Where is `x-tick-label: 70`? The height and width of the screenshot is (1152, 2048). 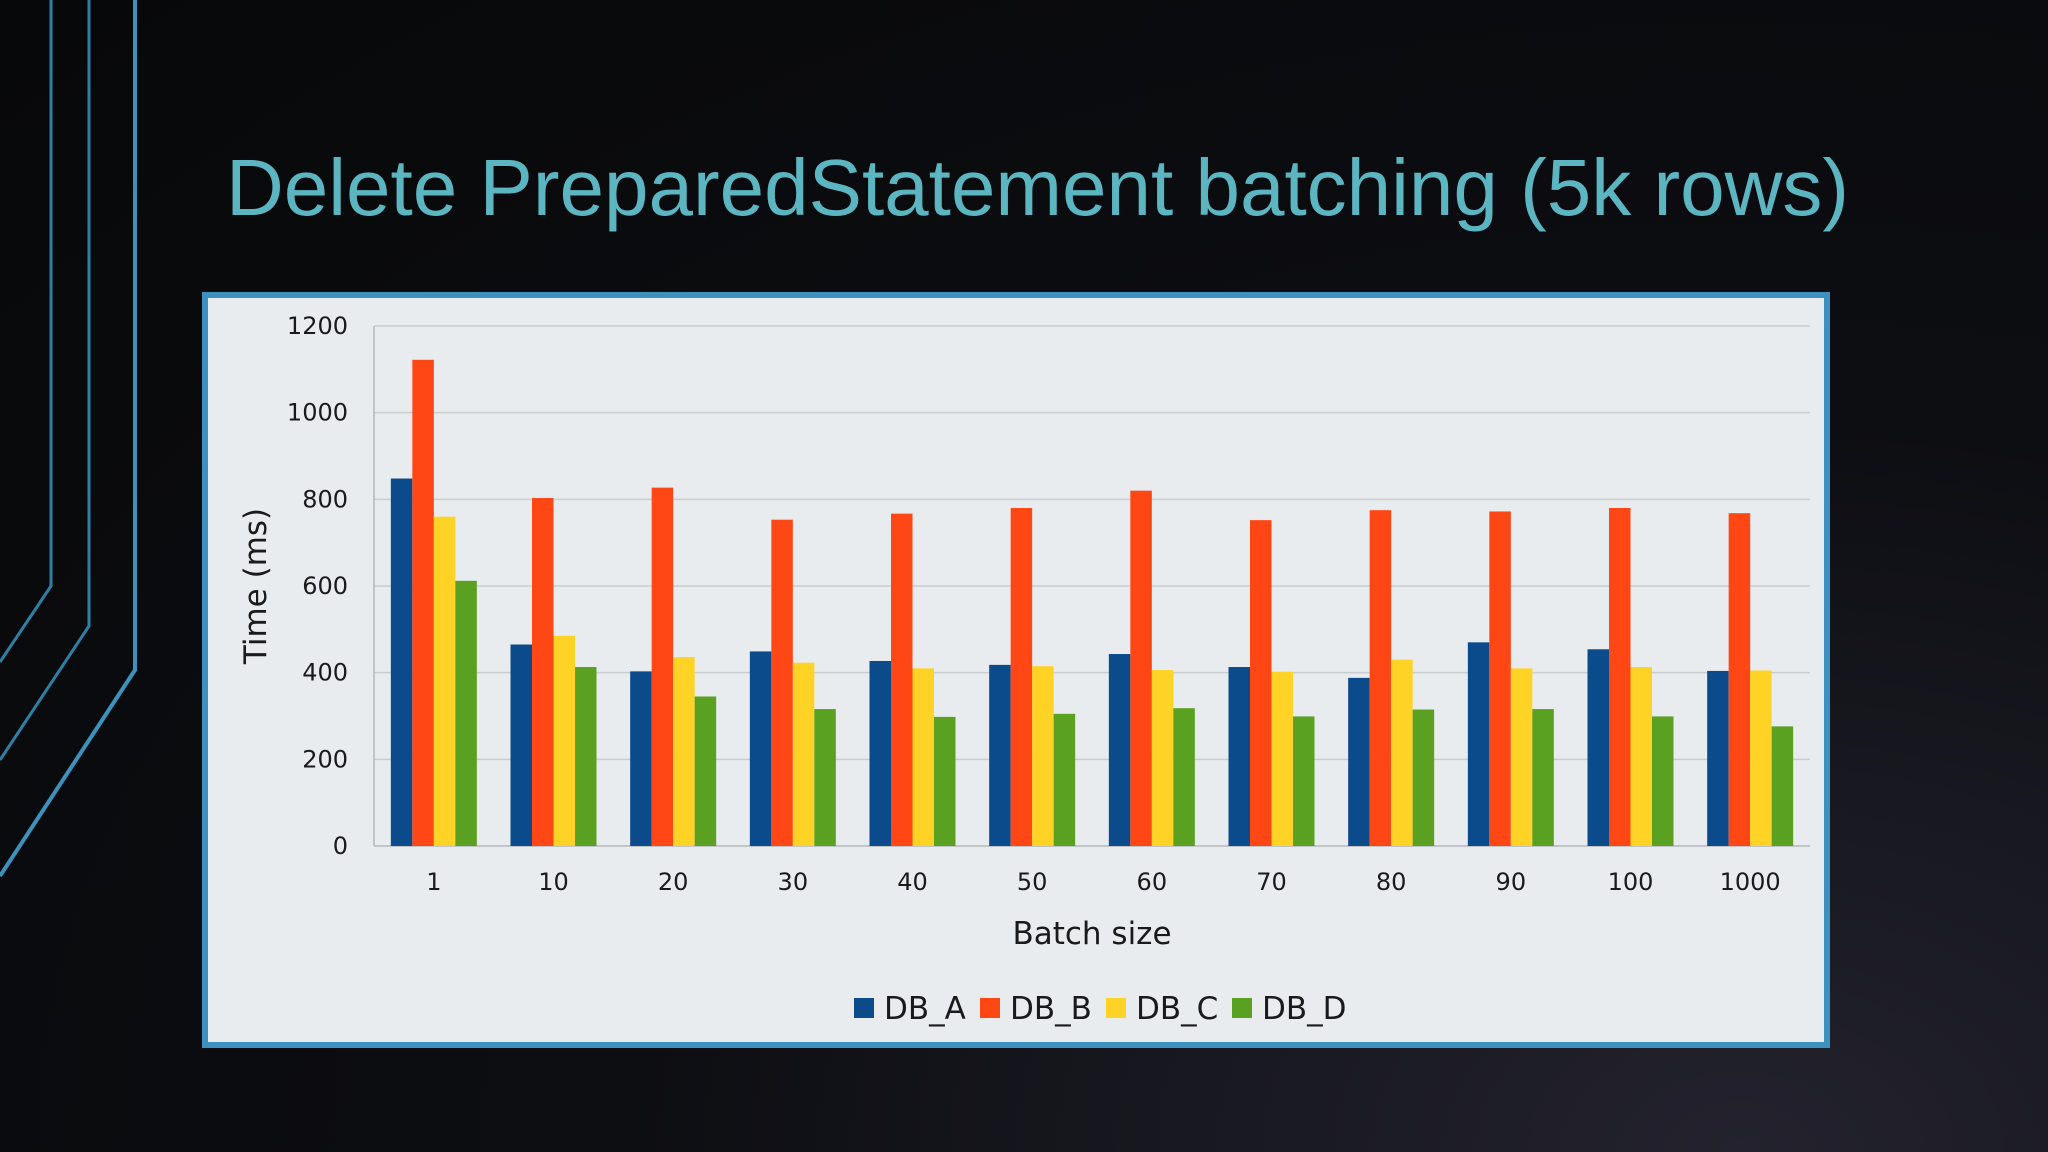 x-tick-label: 70 is located at coordinates (1271, 882).